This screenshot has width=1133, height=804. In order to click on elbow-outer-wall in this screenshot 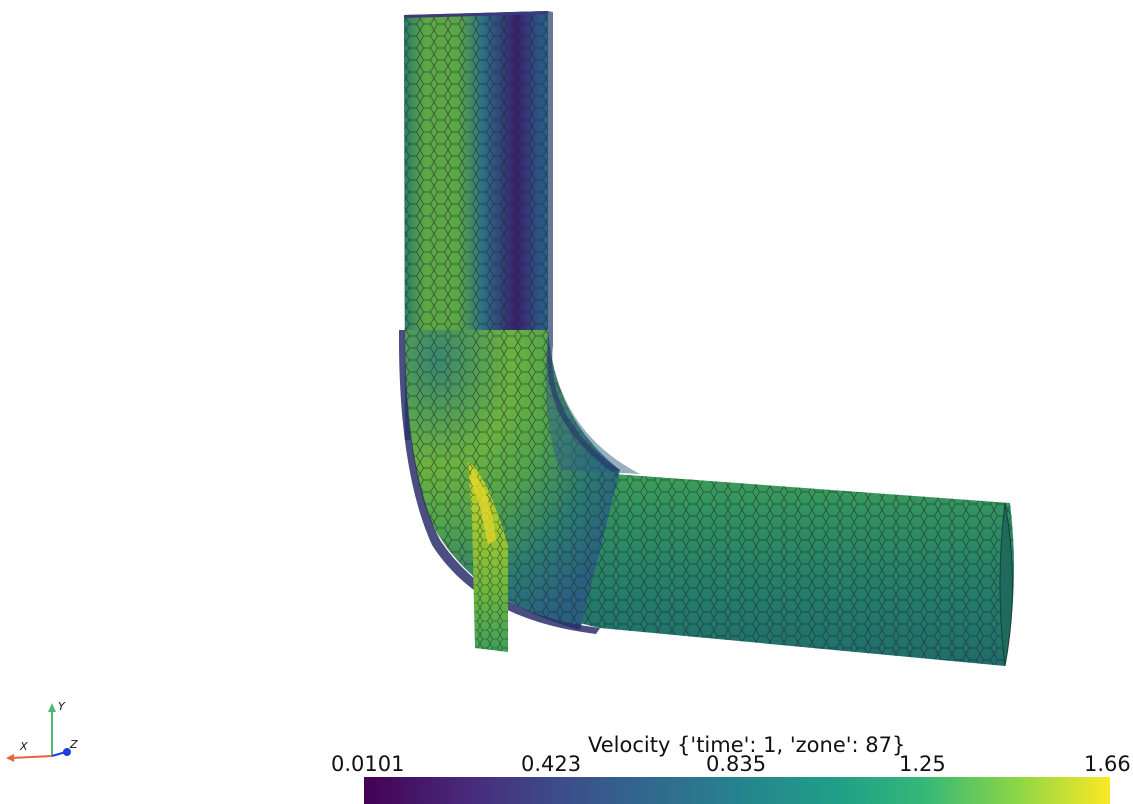, I will do `click(499, 482)`.